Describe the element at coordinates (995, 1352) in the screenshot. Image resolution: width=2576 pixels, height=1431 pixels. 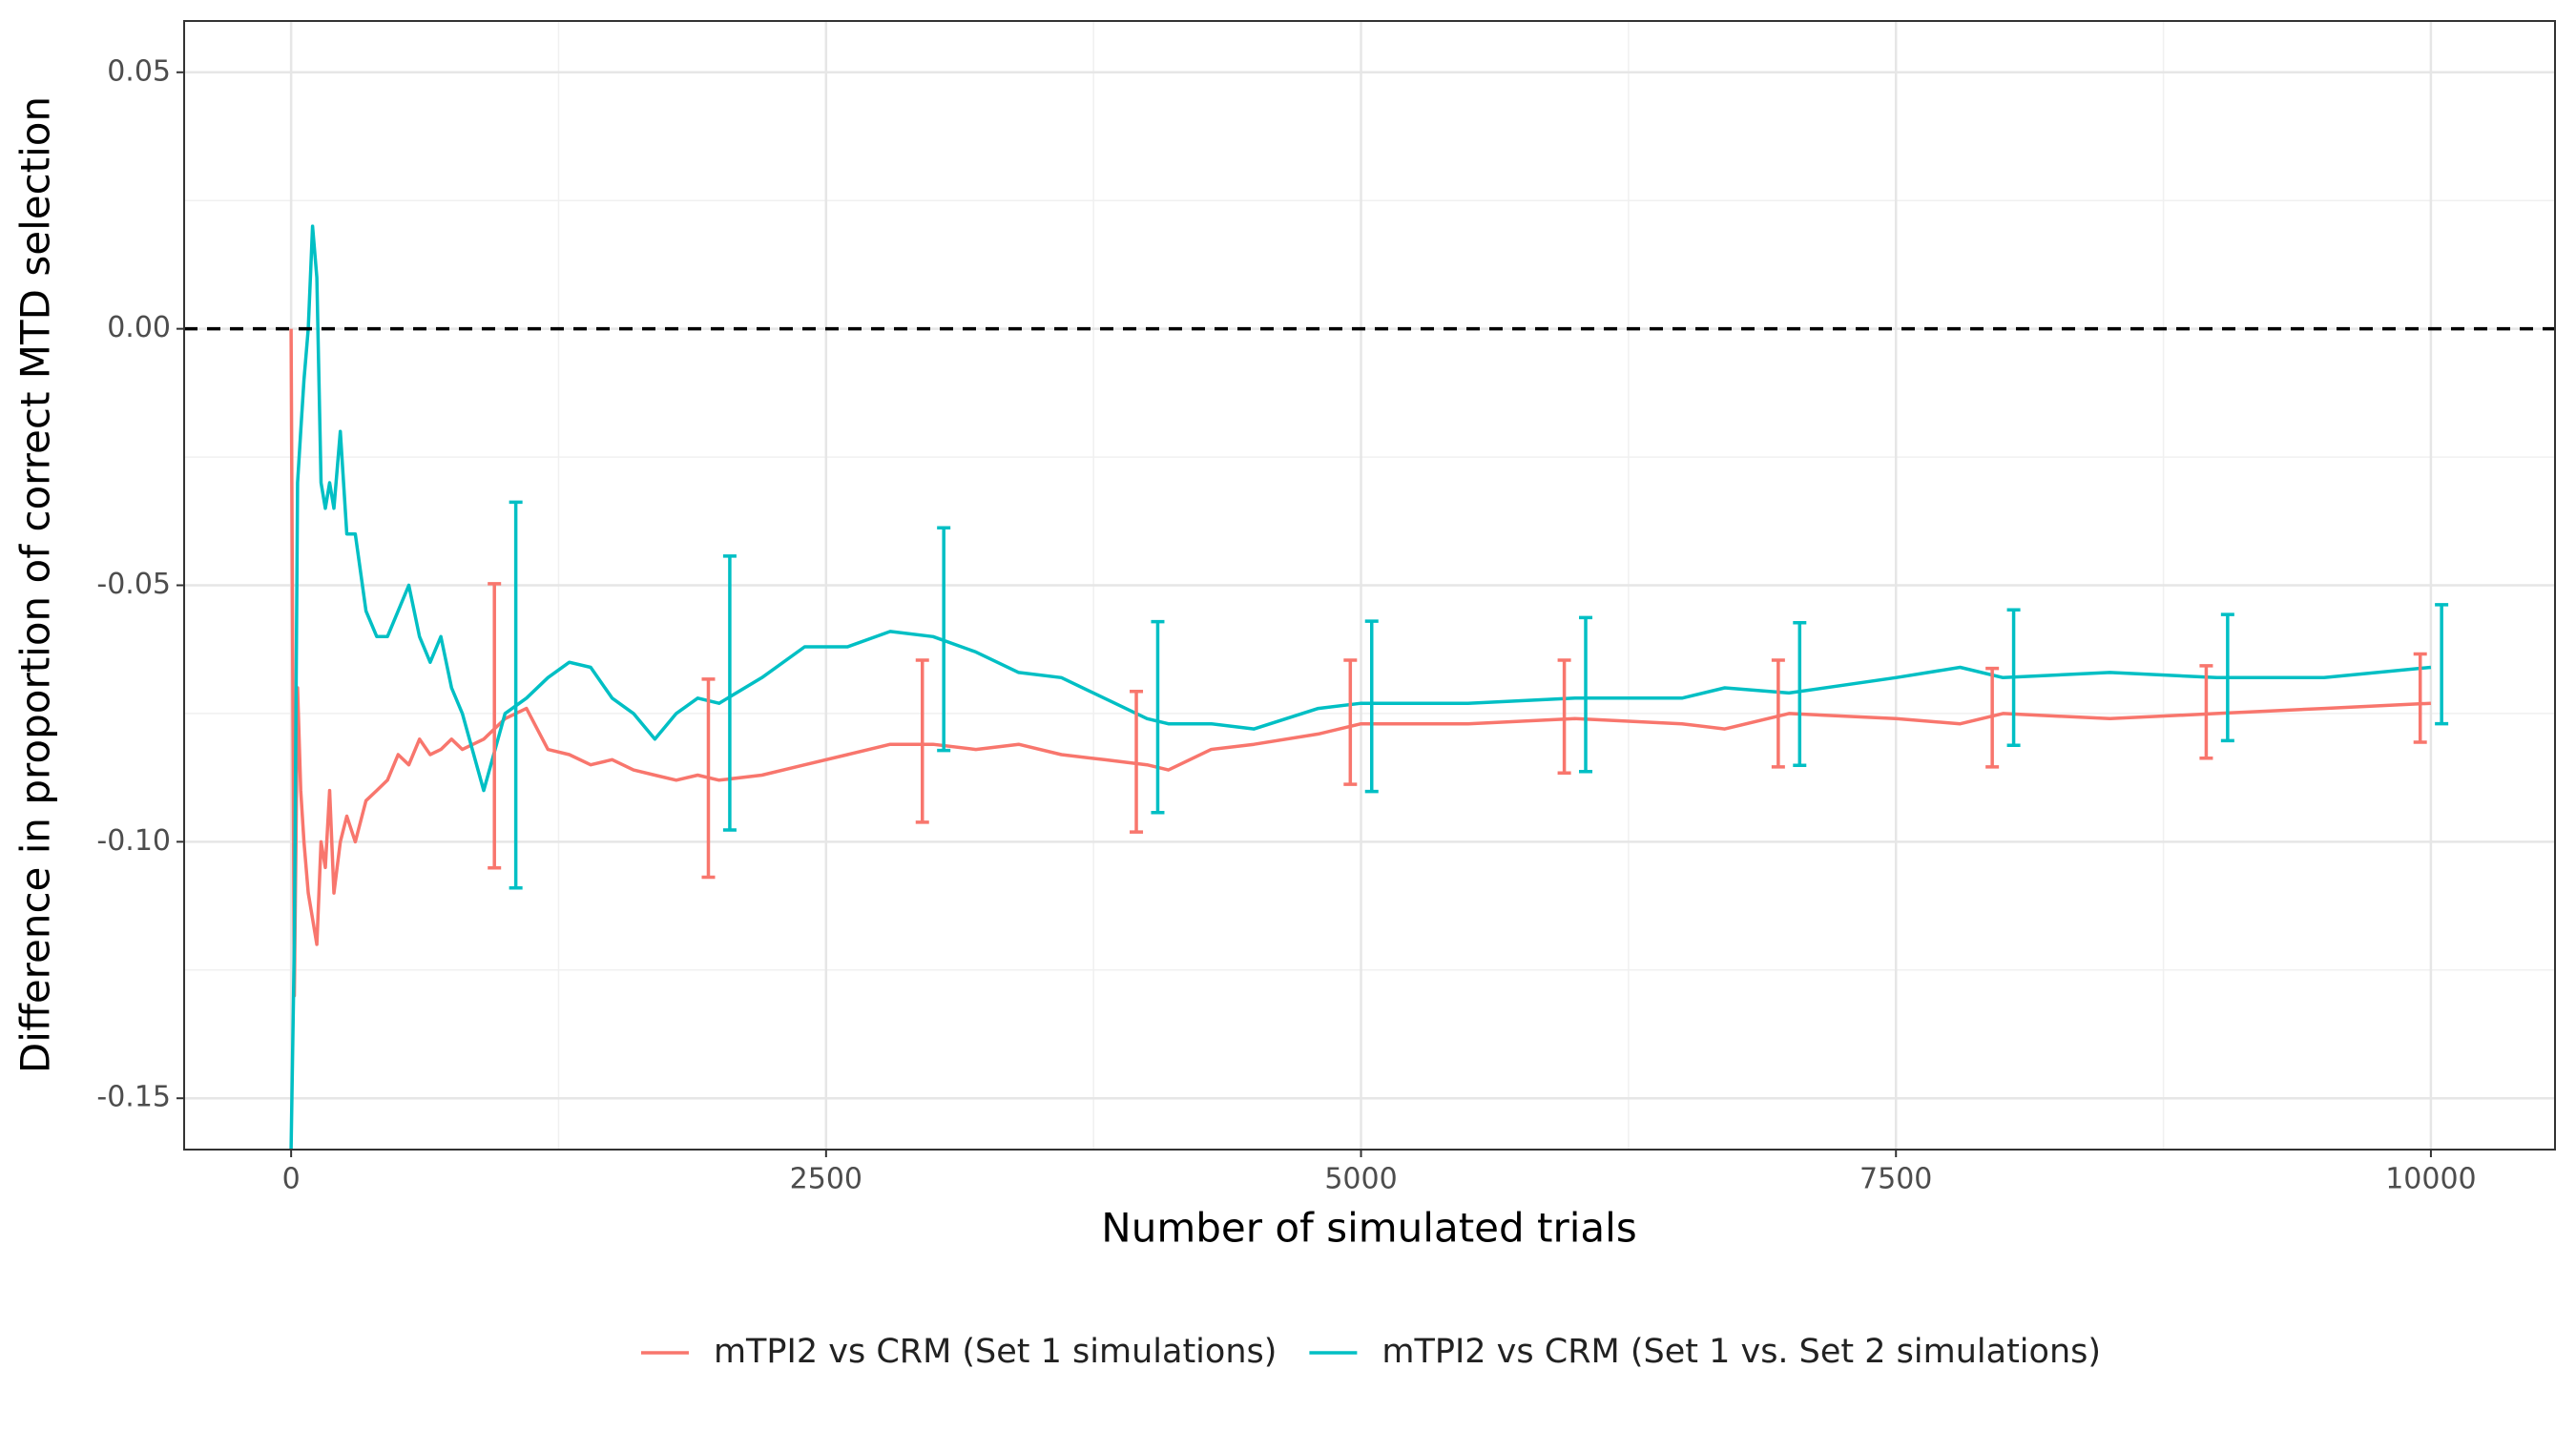
I see `legend-label: mTPI2 vs CRM (Set 1 simulations)` at that location.